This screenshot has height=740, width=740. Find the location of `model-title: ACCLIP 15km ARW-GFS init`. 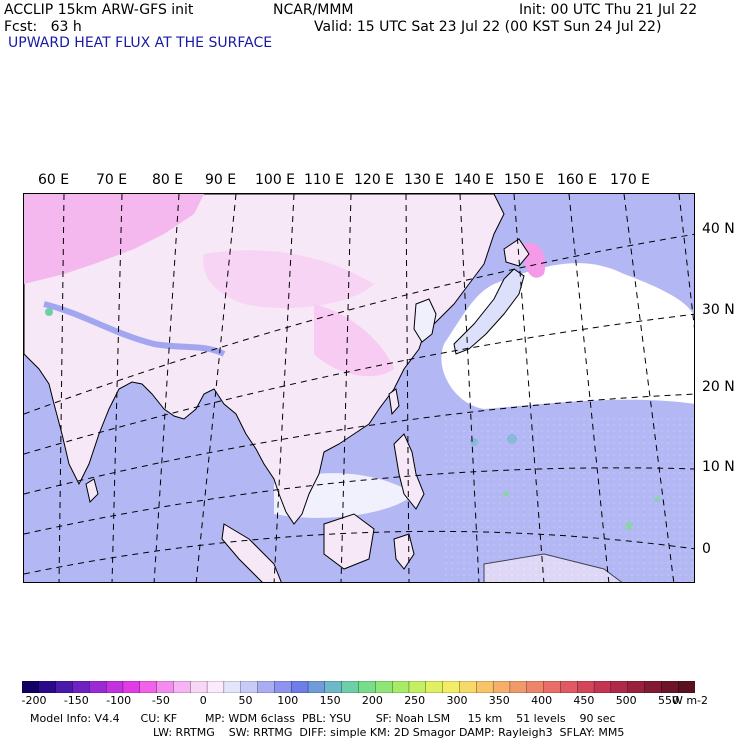

model-title: ACCLIP 15km ARW-GFS init is located at coordinates (99, 10).